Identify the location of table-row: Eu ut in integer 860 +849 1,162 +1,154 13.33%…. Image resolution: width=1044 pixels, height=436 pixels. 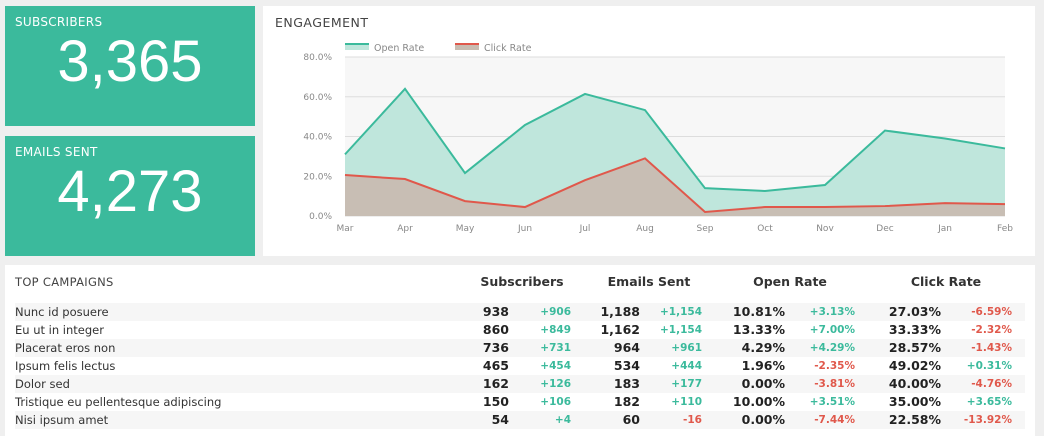
(520, 330).